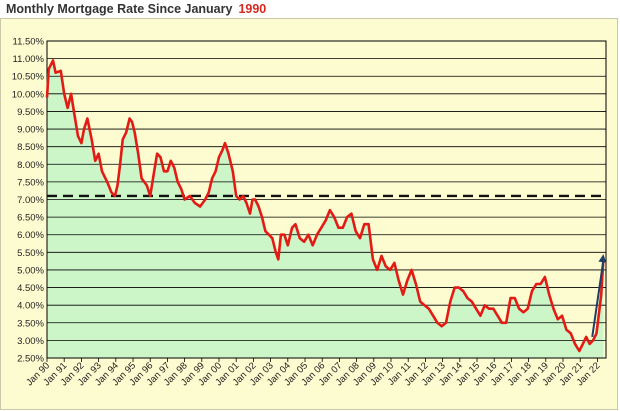 Image resolution: width=620 pixels, height=411 pixels. Describe the element at coordinates (30, 165) in the screenshot. I see `y-tick-label: 8.00%` at that location.